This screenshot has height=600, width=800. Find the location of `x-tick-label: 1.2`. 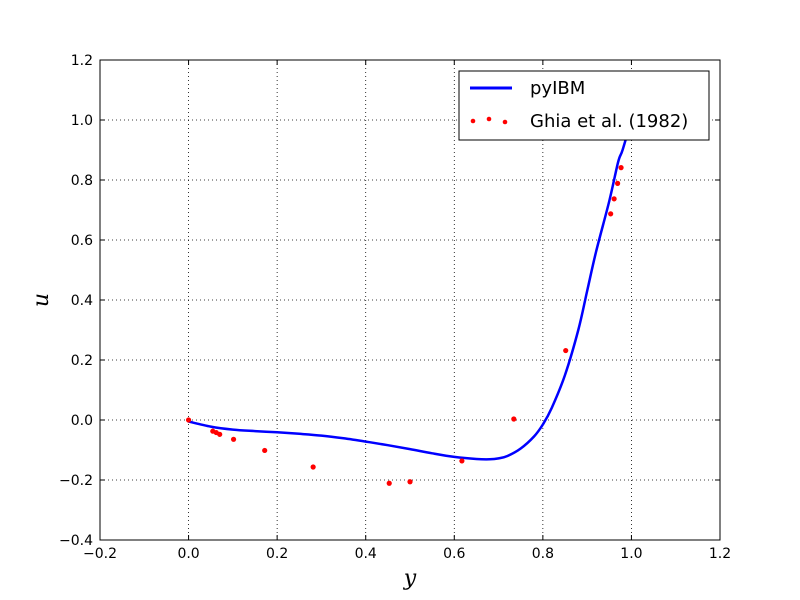

x-tick-label: 1.2 is located at coordinates (720, 554).